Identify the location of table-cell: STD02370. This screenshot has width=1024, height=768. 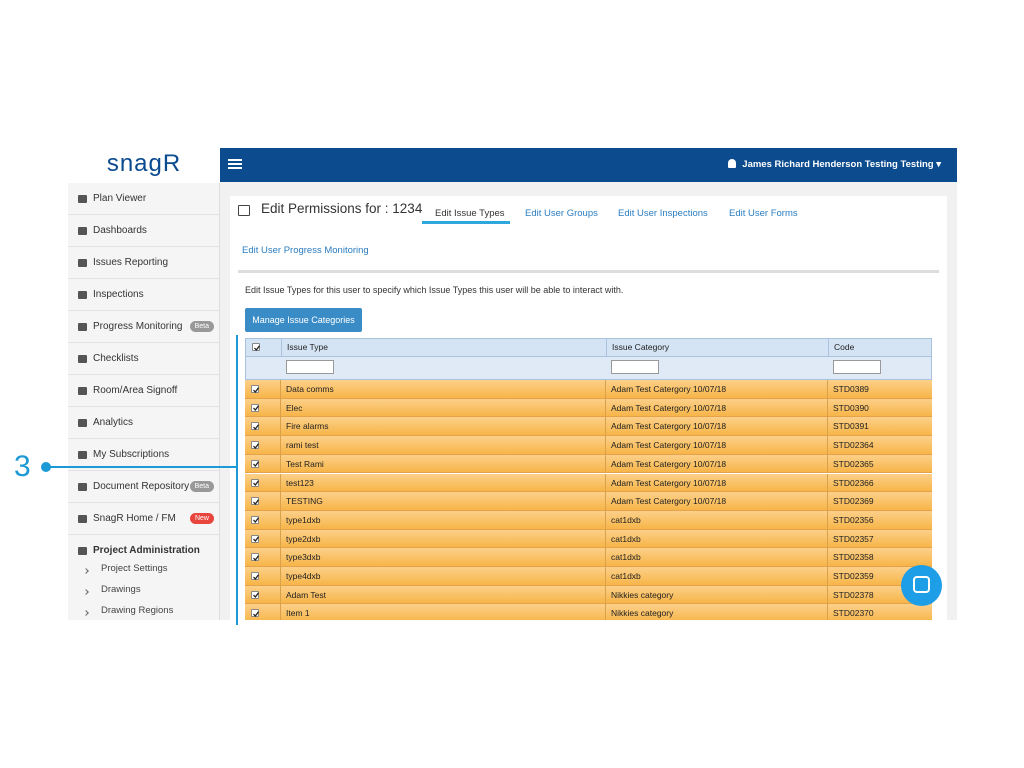
(879, 612).